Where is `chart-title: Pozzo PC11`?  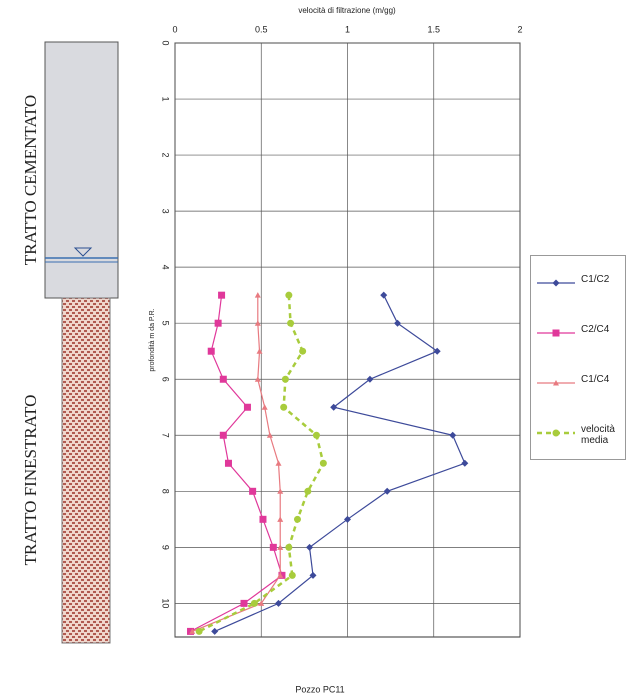 chart-title: Pozzo PC11 is located at coordinates (319, 689).